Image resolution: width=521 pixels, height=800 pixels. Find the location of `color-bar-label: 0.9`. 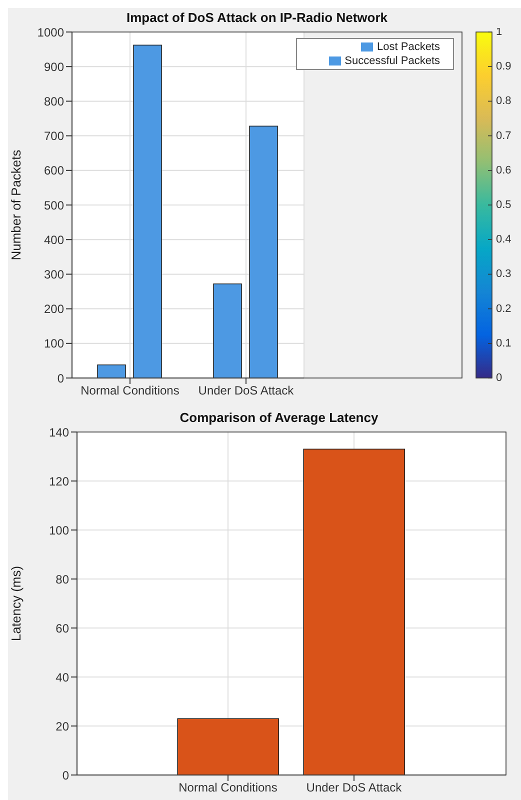

color-bar-label: 0.9 is located at coordinates (504, 66).